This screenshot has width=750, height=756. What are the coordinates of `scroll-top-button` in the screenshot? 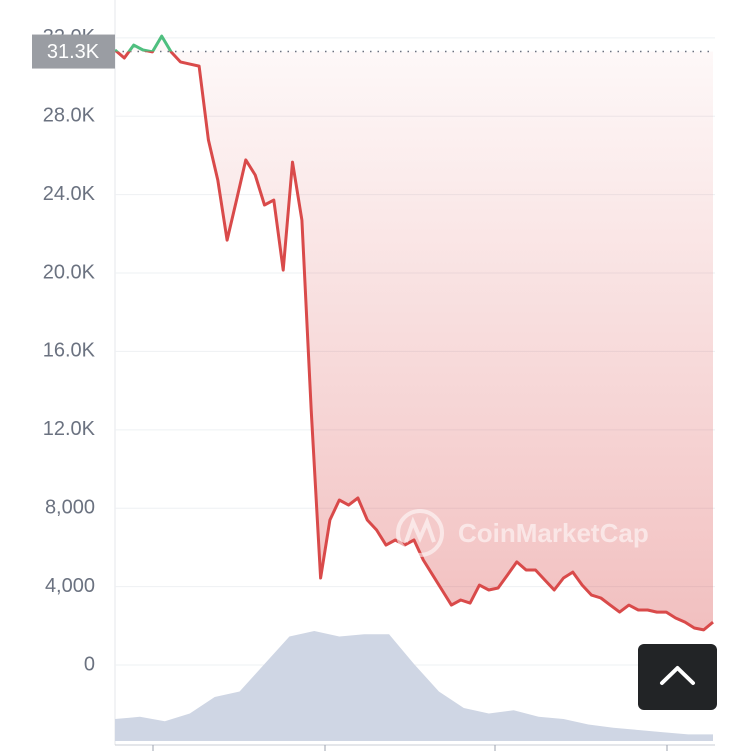 It's located at (677, 677).